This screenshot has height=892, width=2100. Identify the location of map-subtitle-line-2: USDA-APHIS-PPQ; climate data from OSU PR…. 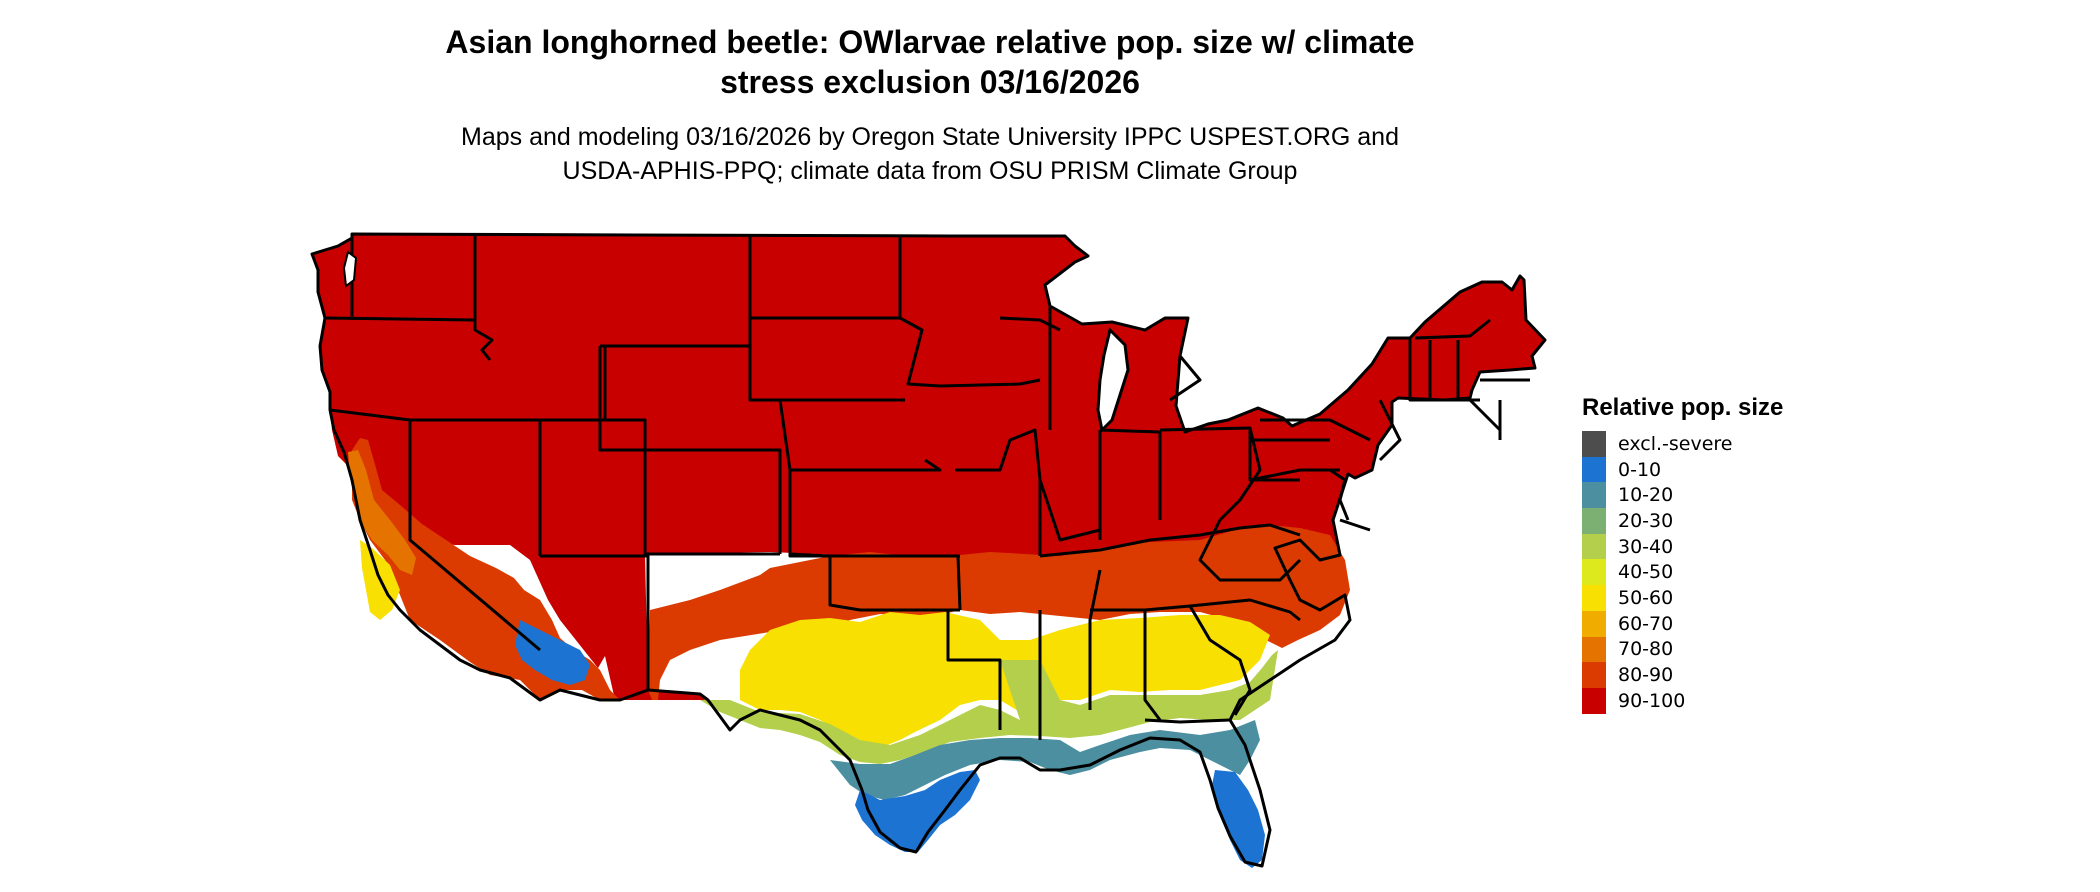
(930, 171).